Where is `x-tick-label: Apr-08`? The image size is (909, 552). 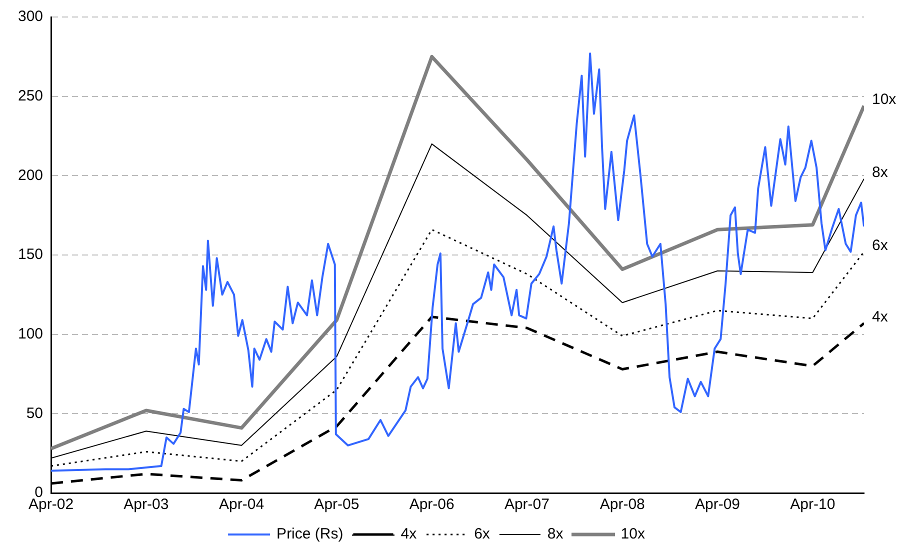 x-tick-label: Apr-08 is located at coordinates (622, 505).